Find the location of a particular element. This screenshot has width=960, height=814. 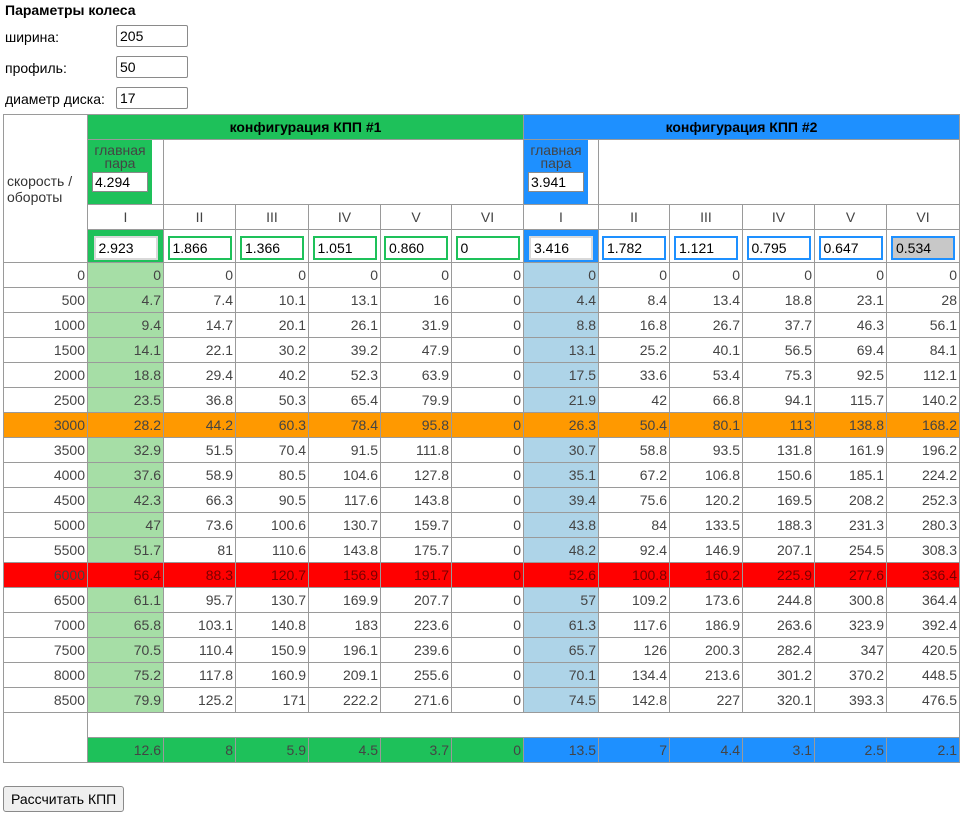

rpm-cell: 6500 is located at coordinates (45, 600).